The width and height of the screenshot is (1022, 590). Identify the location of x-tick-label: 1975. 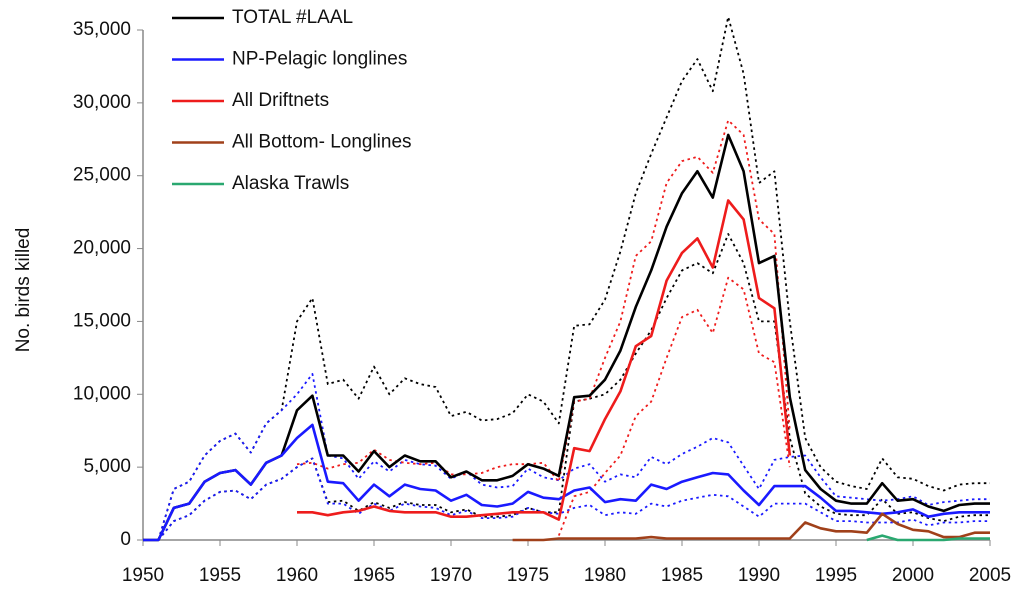
(528, 575).